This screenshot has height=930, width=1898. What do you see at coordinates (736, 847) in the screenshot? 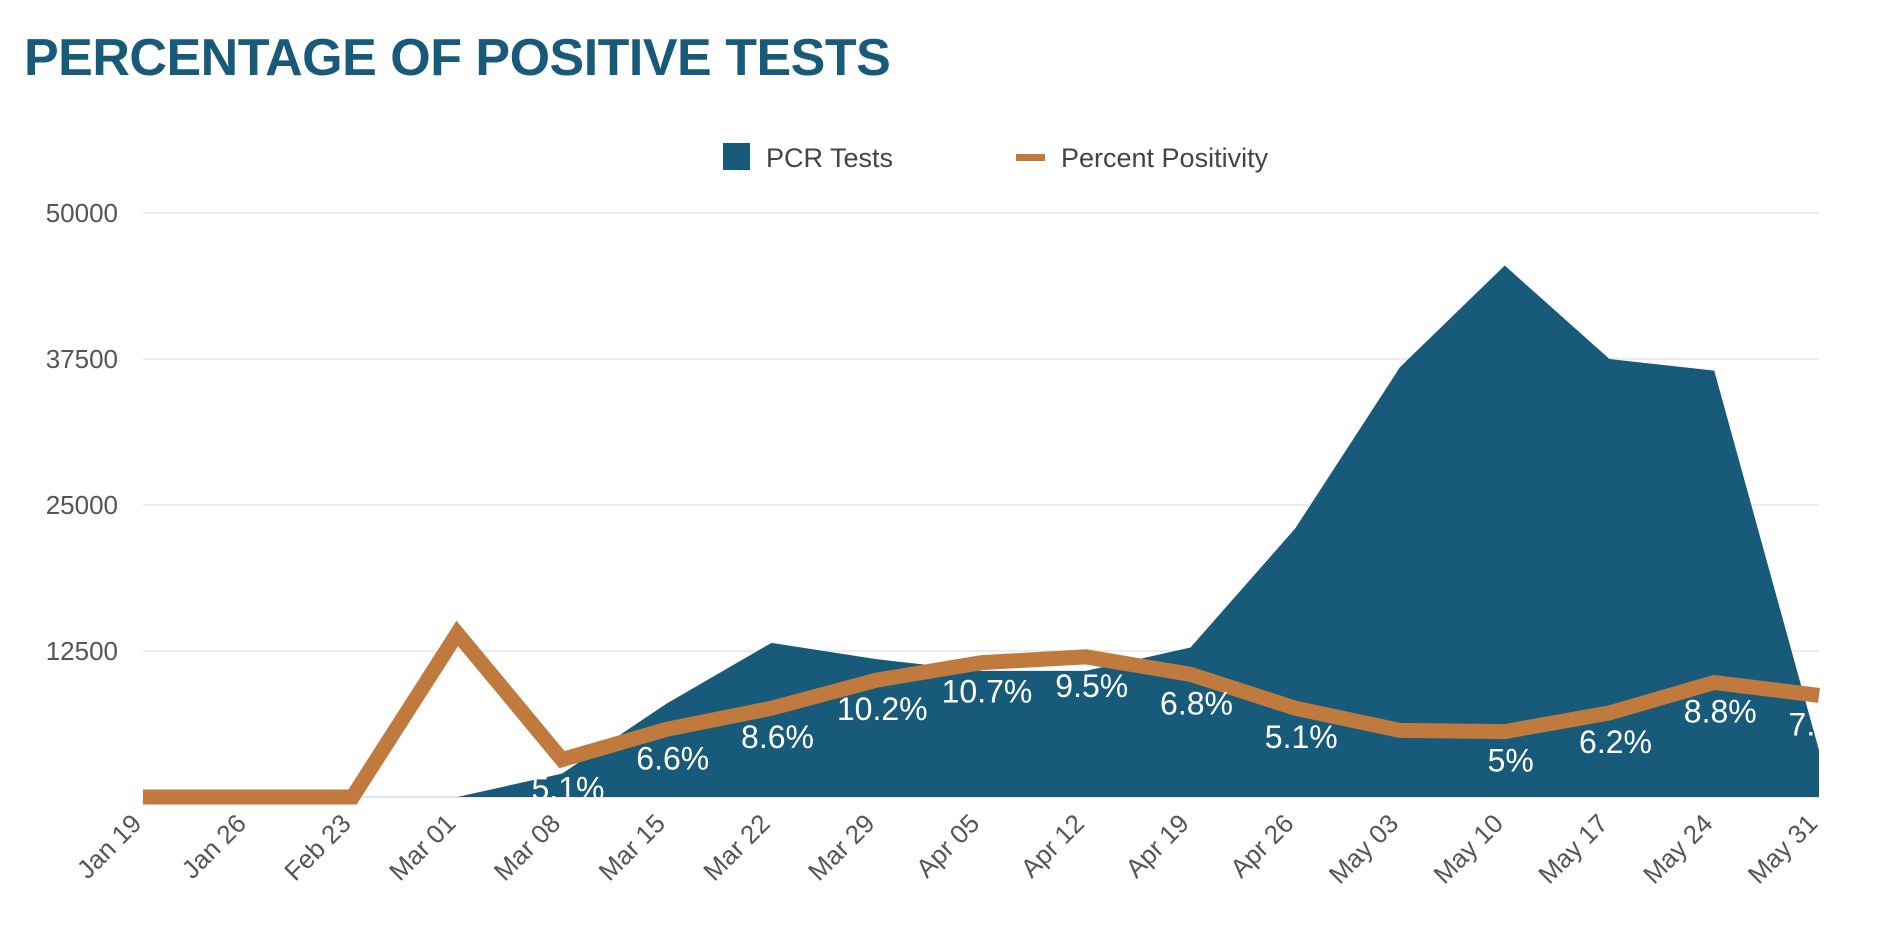
I see `x-tick-label-6: Mar 22` at bounding box center [736, 847].